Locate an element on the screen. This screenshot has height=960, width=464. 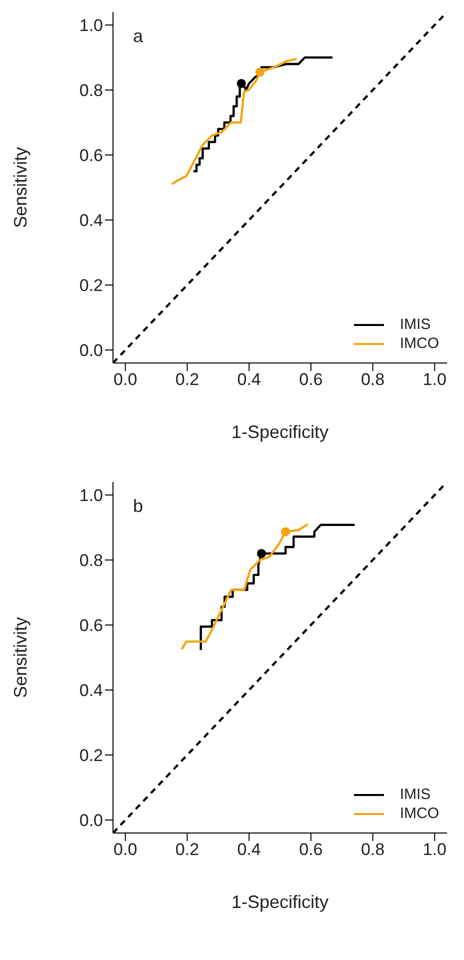
annotation: a is located at coordinates (138, 36).